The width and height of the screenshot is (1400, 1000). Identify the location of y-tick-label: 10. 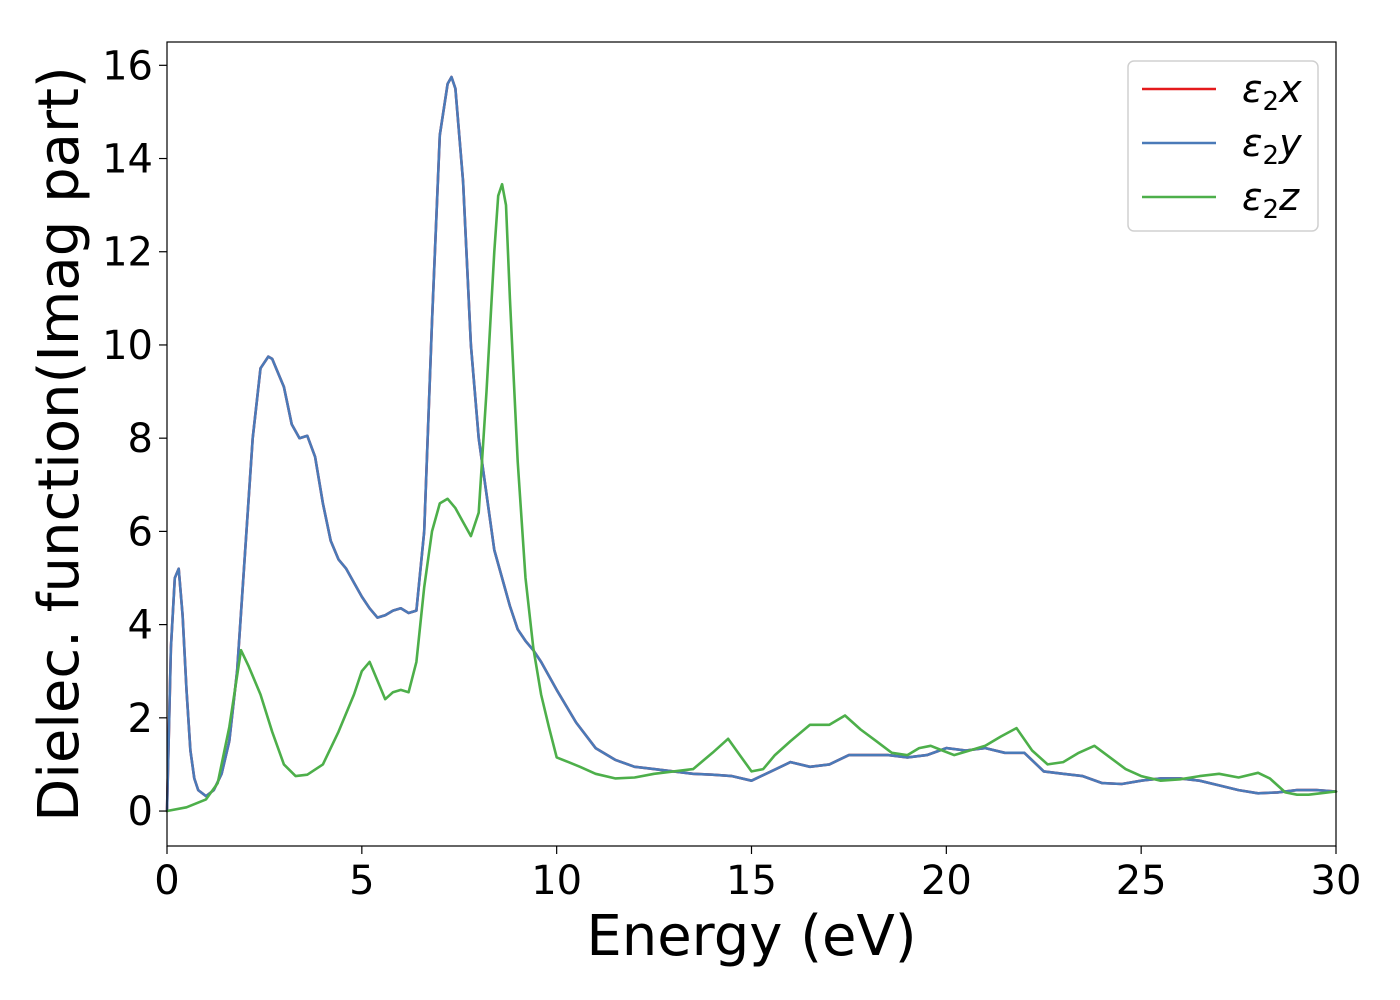
(127, 346).